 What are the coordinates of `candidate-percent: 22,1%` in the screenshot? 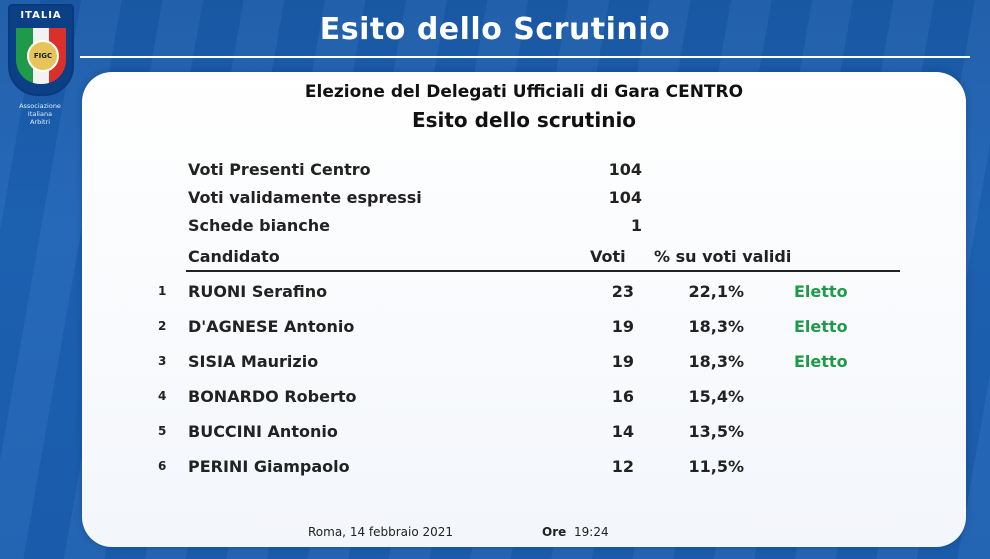 It's located at (716, 291).